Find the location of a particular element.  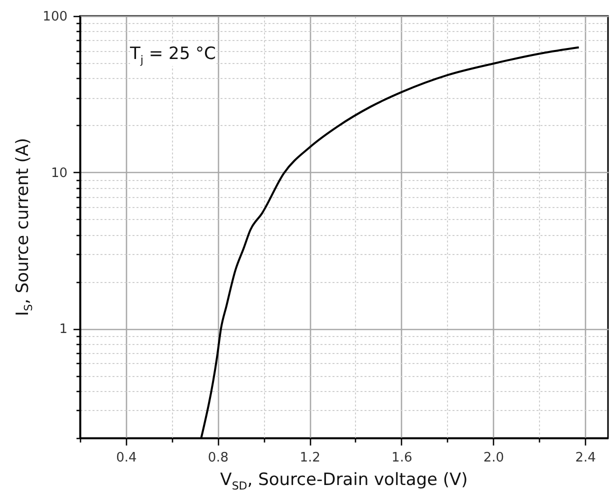

x-tick-label: 1.6 is located at coordinates (402, 458).